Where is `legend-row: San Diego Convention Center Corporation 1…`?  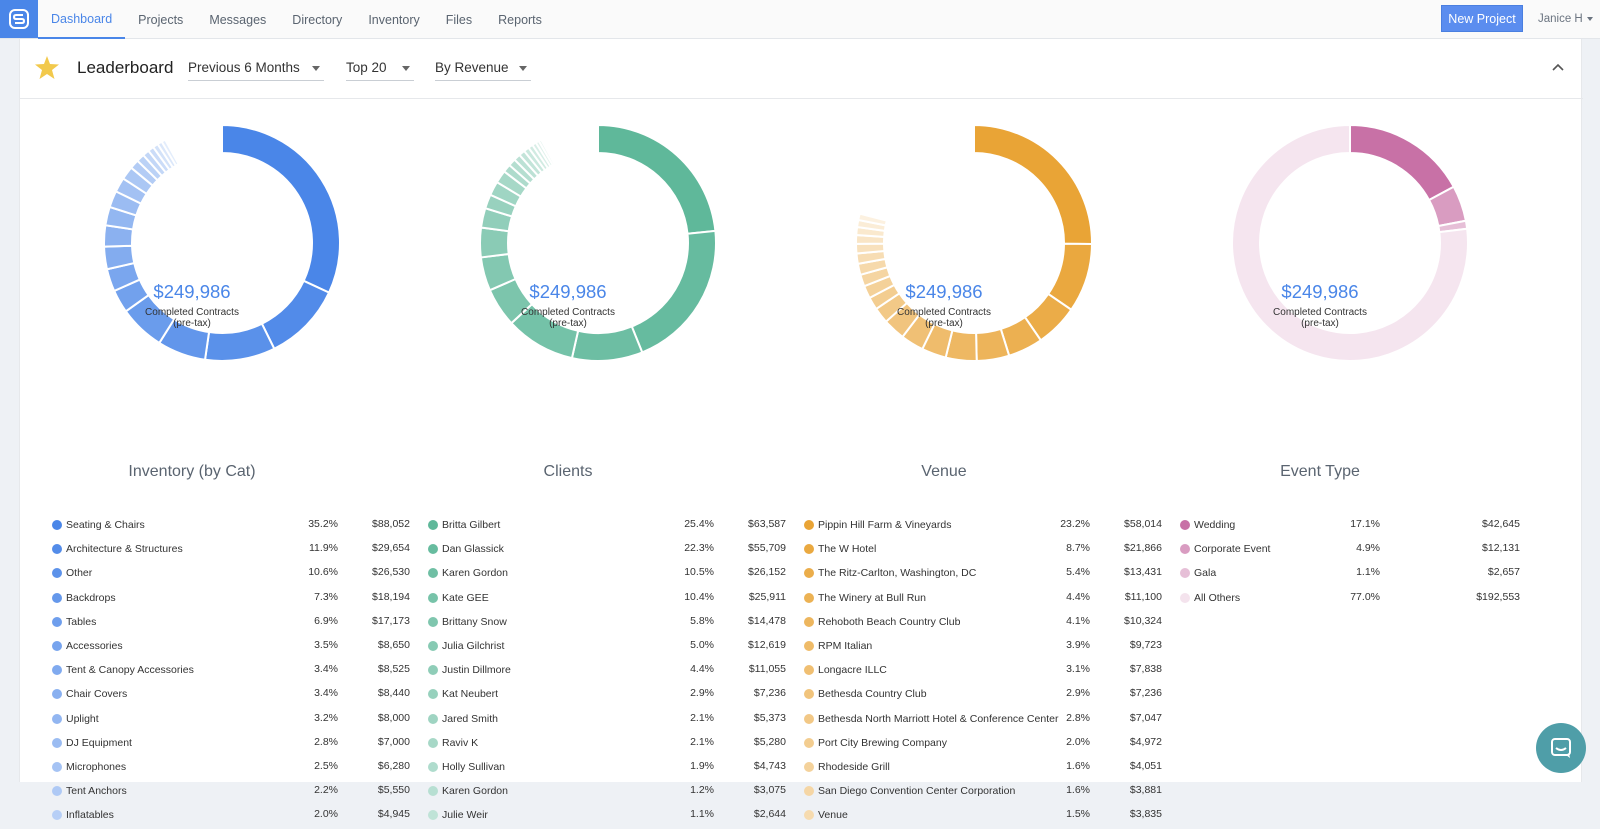 legend-row: San Diego Convention Center Corporation 1… is located at coordinates (999, 793).